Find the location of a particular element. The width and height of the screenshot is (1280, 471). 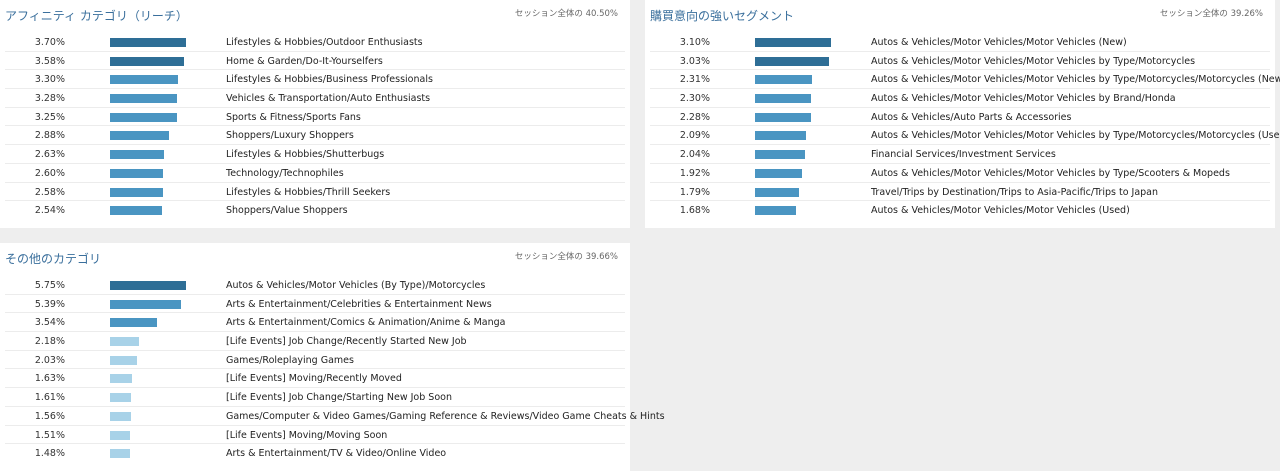

percentage-value: 1.51% is located at coordinates (49, 435).